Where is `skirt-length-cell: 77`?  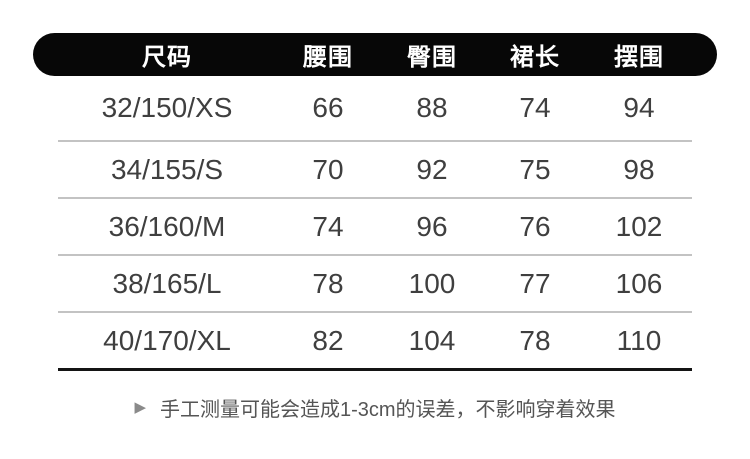 skirt-length-cell: 77 is located at coordinates (535, 283).